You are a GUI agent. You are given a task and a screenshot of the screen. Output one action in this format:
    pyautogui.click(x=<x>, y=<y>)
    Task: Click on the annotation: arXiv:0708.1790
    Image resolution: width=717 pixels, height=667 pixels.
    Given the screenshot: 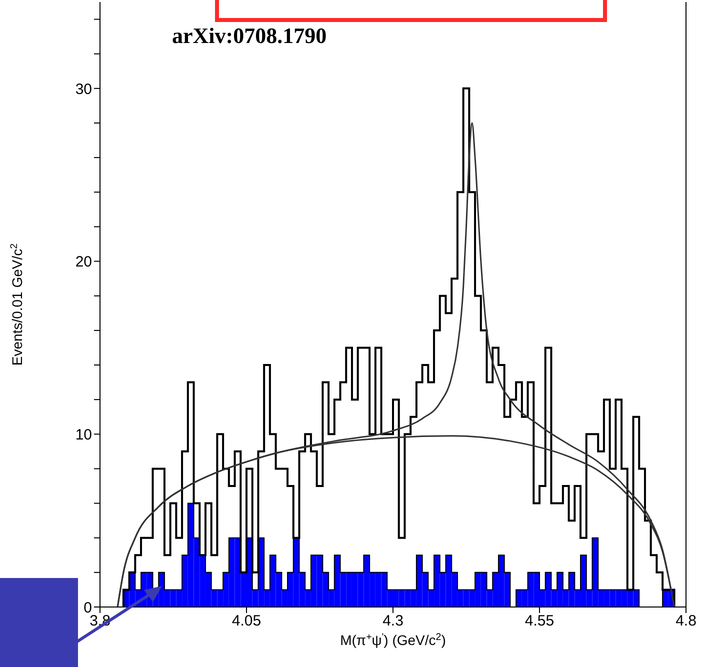 What is the action you would take?
    pyautogui.click(x=249, y=36)
    